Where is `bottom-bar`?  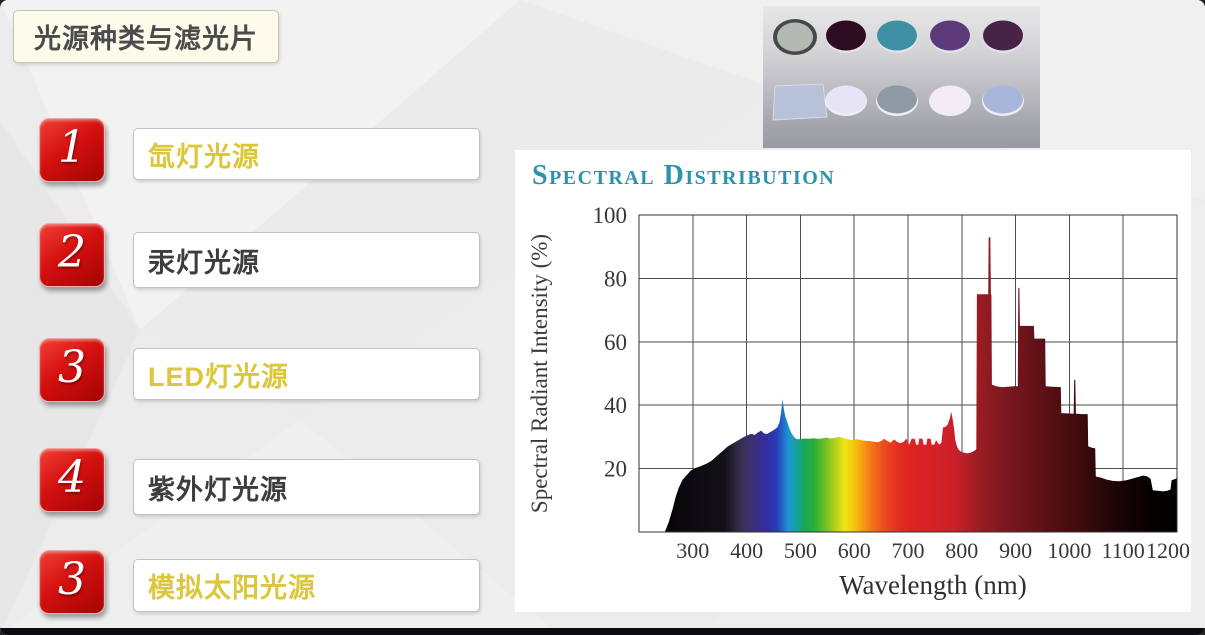 bottom-bar is located at coordinates (602, 631).